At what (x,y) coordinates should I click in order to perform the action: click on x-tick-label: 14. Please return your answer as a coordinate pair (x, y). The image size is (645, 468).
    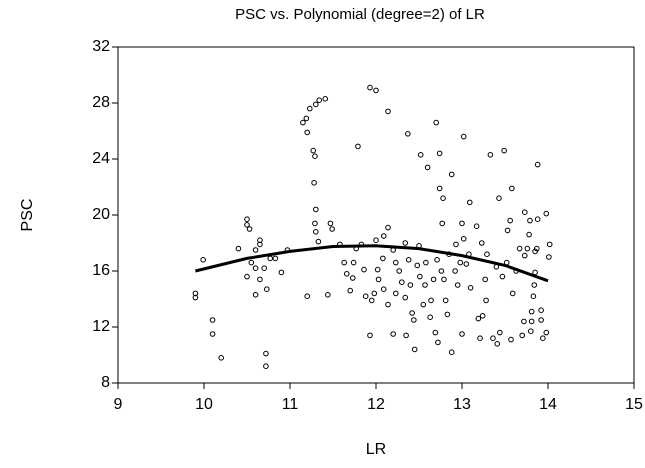
    Looking at the image, I should click on (548, 404).